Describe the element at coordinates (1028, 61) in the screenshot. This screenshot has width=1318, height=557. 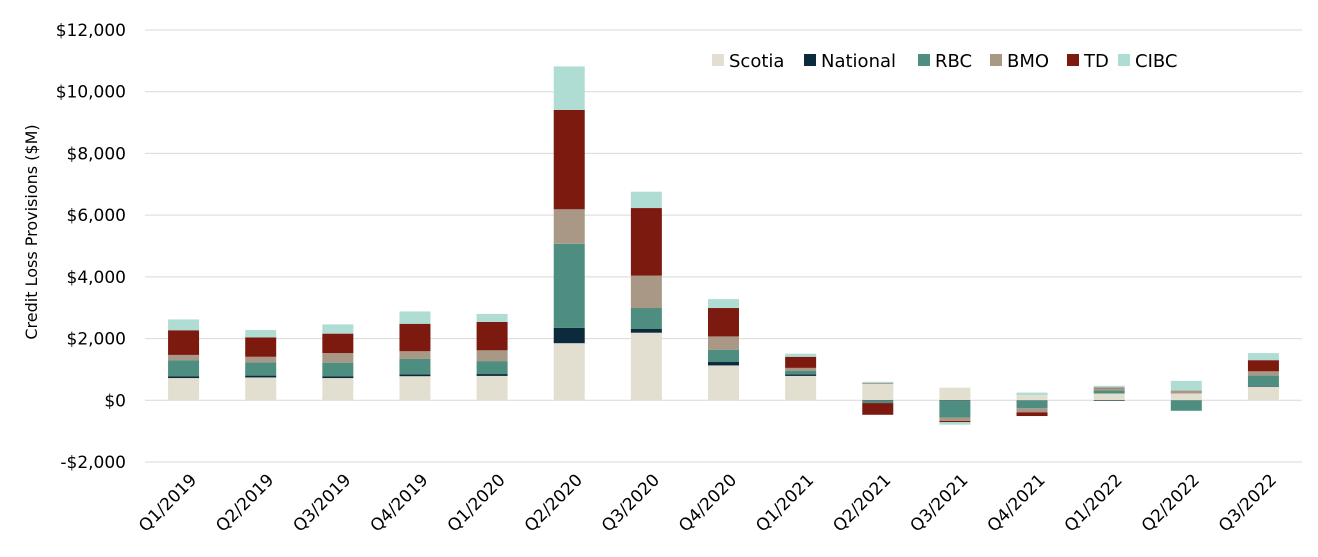
I see `legend-label: BMO` at that location.